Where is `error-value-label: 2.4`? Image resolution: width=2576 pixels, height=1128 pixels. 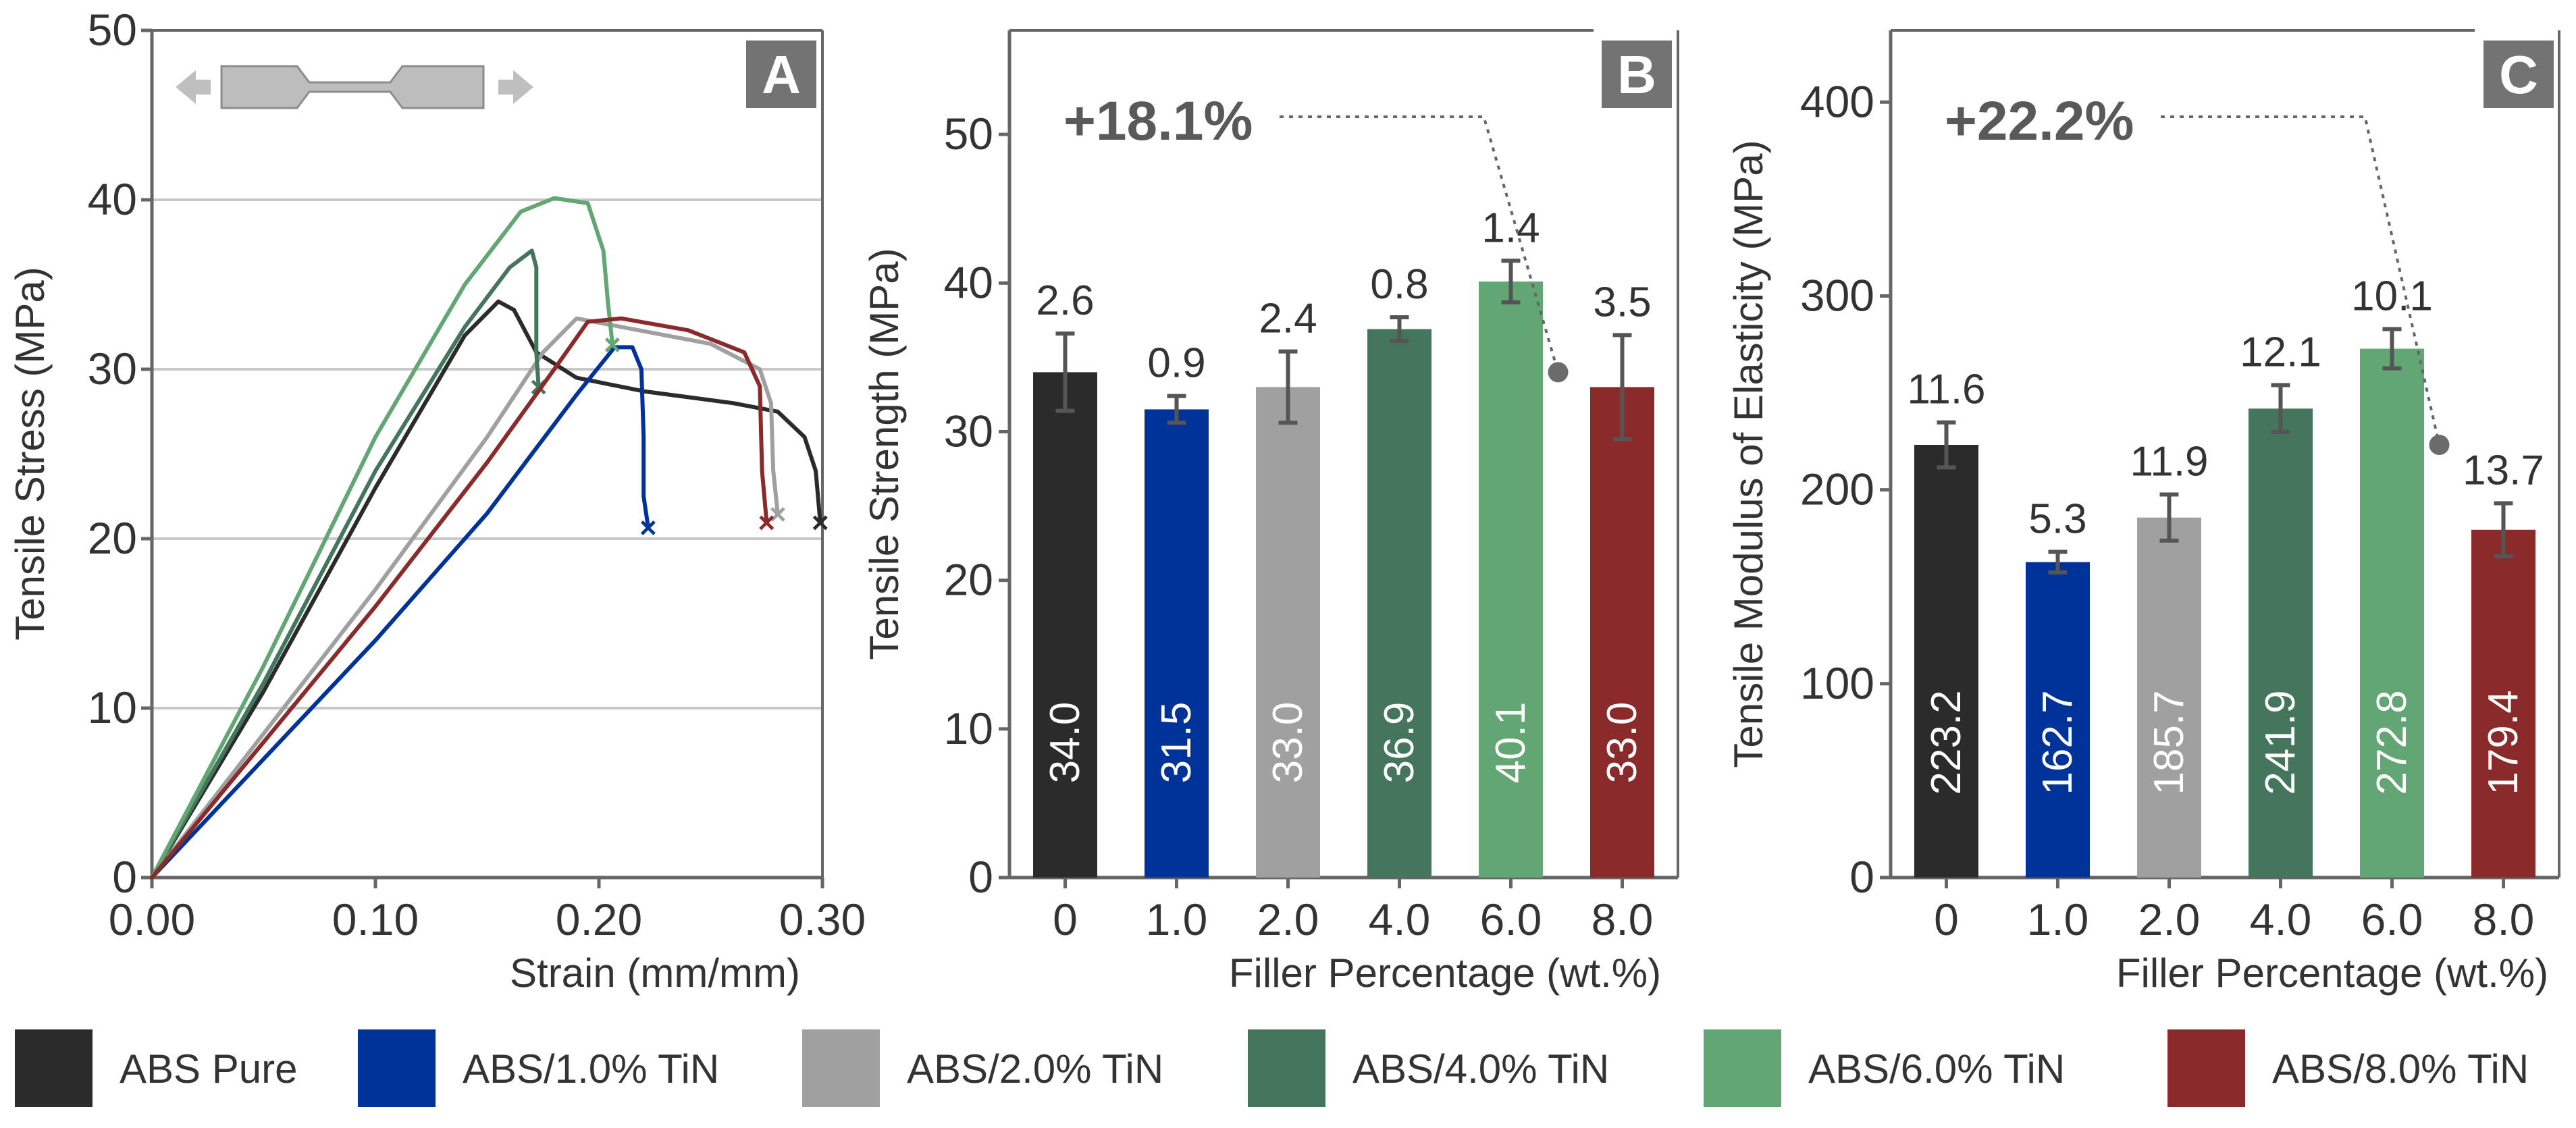 error-value-label: 2.4 is located at coordinates (1288, 319).